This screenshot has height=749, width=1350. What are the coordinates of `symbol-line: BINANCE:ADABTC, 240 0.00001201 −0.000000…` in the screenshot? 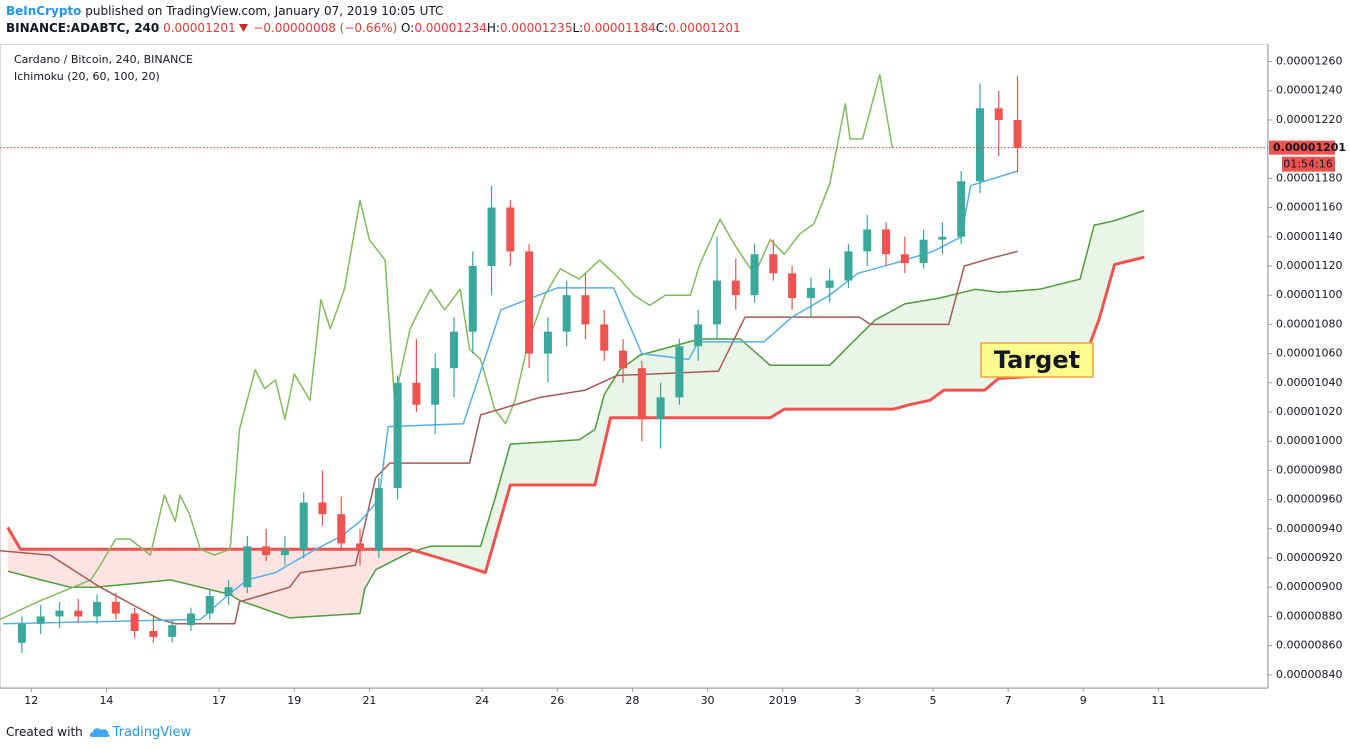 It's located at (373, 28).